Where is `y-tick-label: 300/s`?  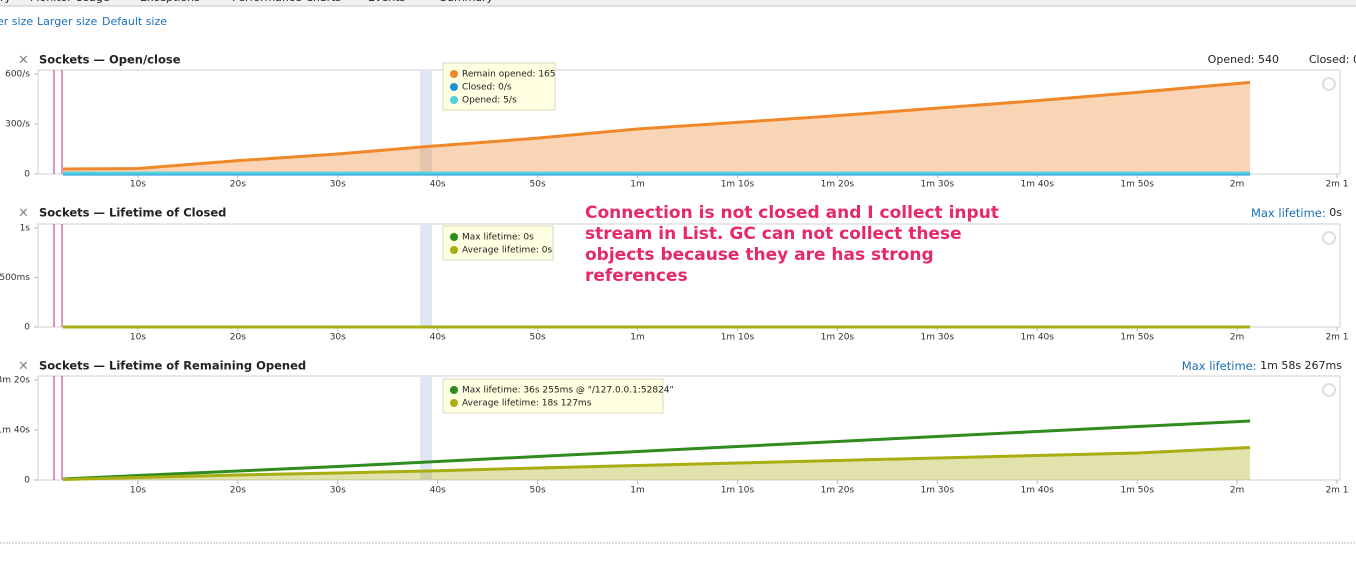
y-tick-label: 300/s is located at coordinates (17, 125).